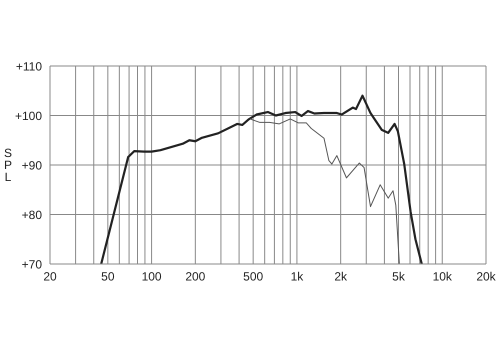 This screenshot has height=350, width=500. I want to click on x-tick-label: 100, so click(152, 277).